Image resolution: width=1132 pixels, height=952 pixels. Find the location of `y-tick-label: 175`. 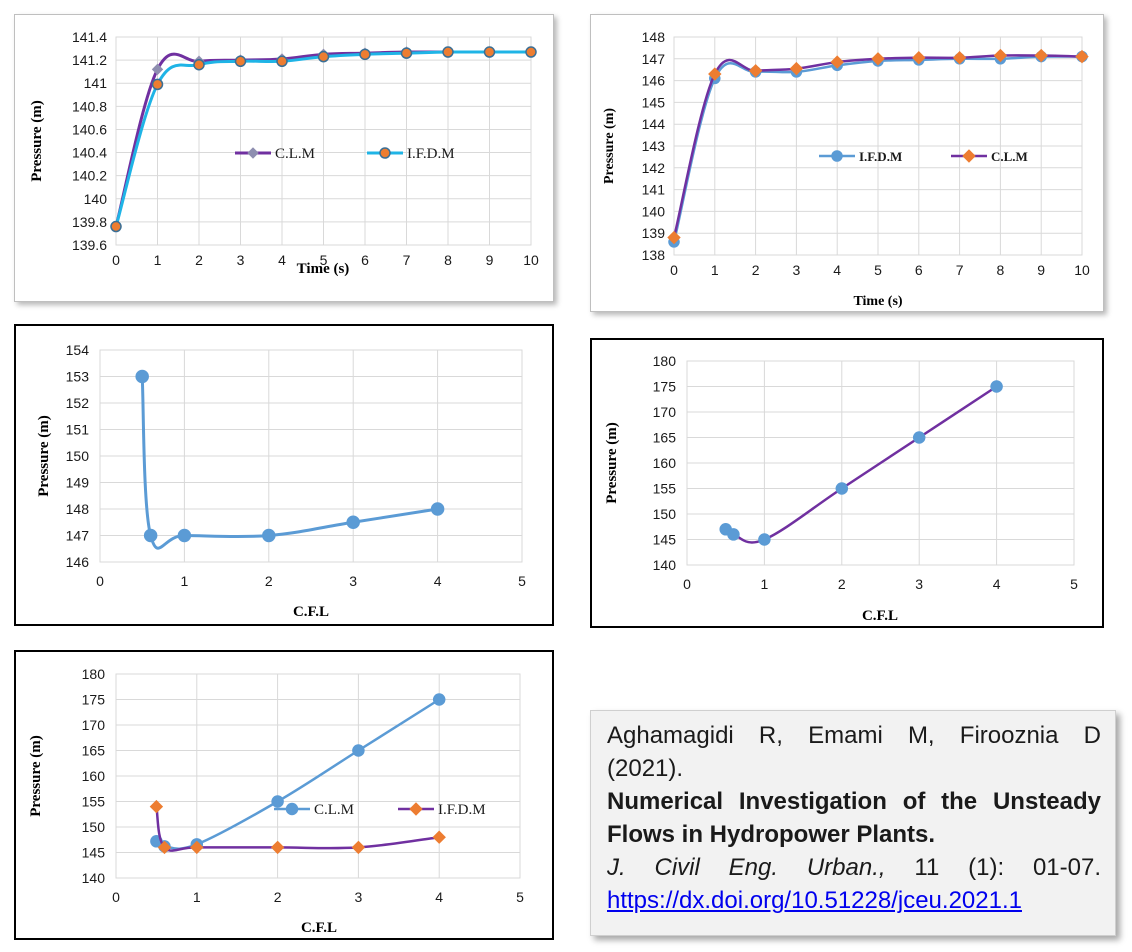

y-tick-label: 175 is located at coordinates (665, 387).